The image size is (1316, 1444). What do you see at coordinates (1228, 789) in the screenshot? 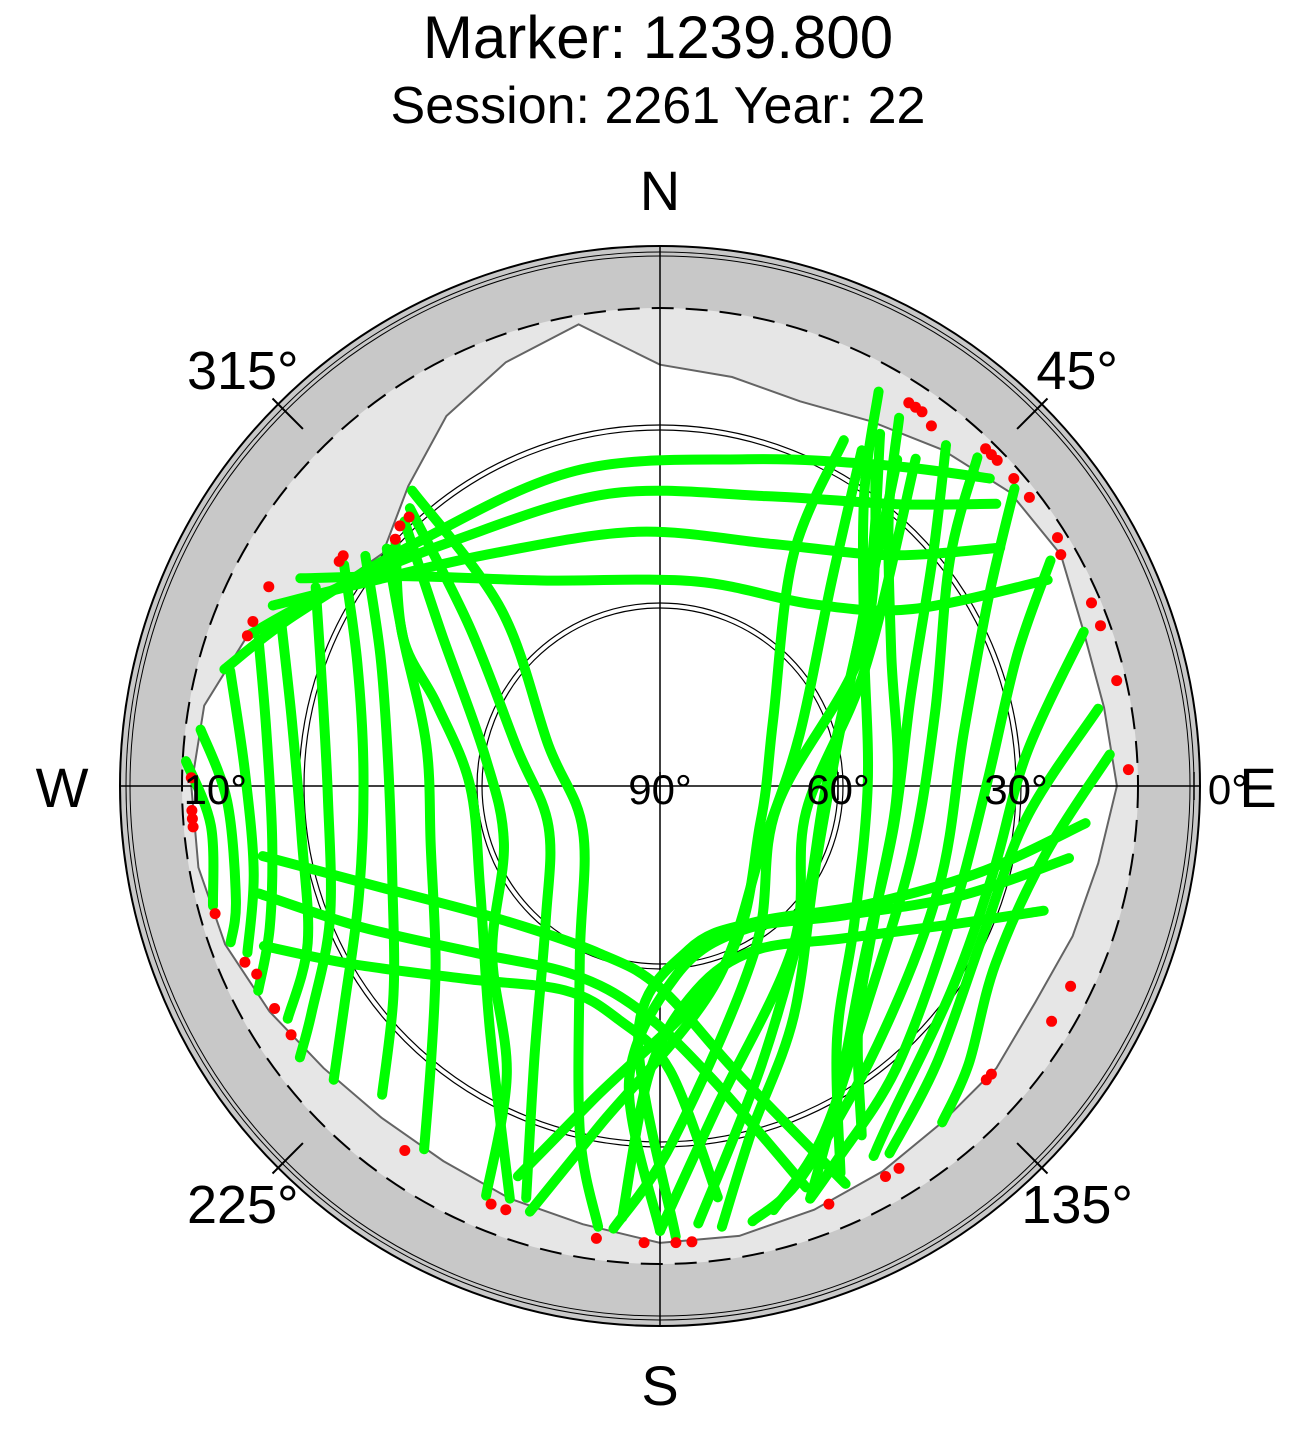
I see `elevation-label-0: 0°` at bounding box center [1228, 789].